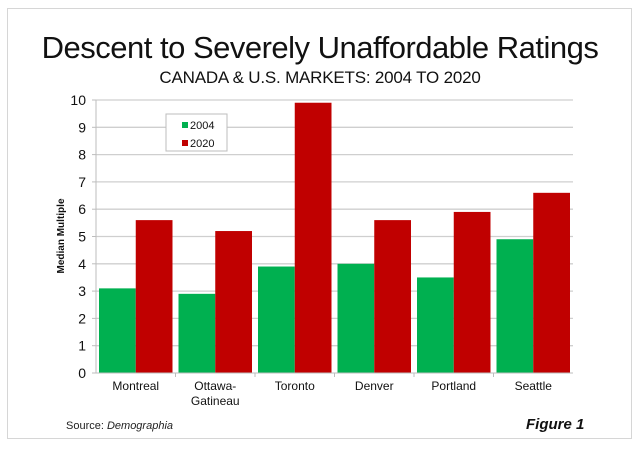 This screenshot has height=452, width=640. What do you see at coordinates (295, 386) in the screenshot?
I see `x-tick-label: Toronto` at bounding box center [295, 386].